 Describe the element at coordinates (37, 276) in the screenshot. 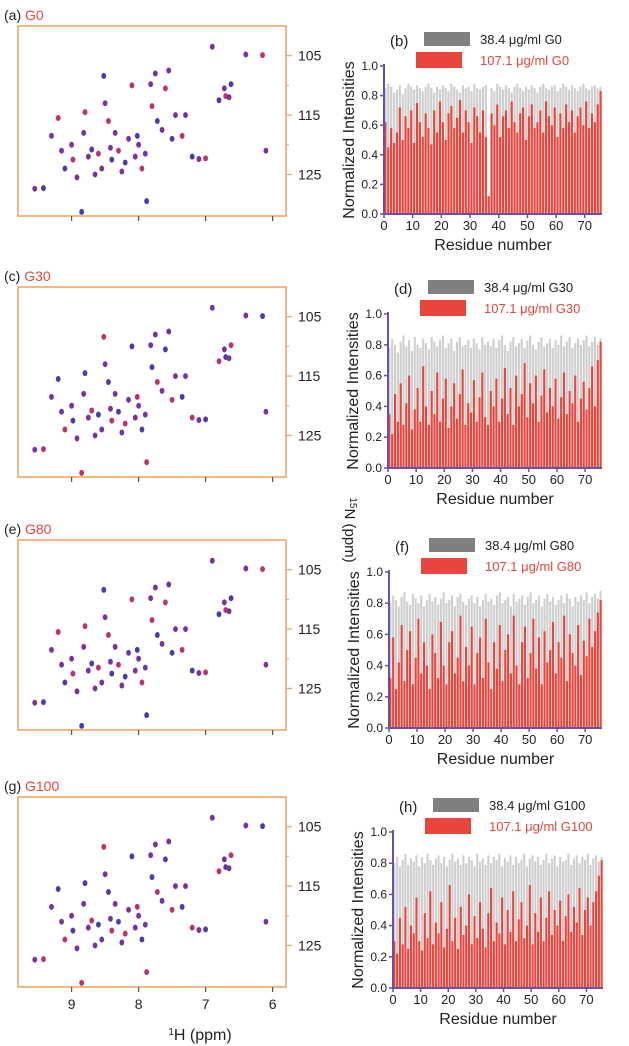

I see `panel-name: G30` at that location.